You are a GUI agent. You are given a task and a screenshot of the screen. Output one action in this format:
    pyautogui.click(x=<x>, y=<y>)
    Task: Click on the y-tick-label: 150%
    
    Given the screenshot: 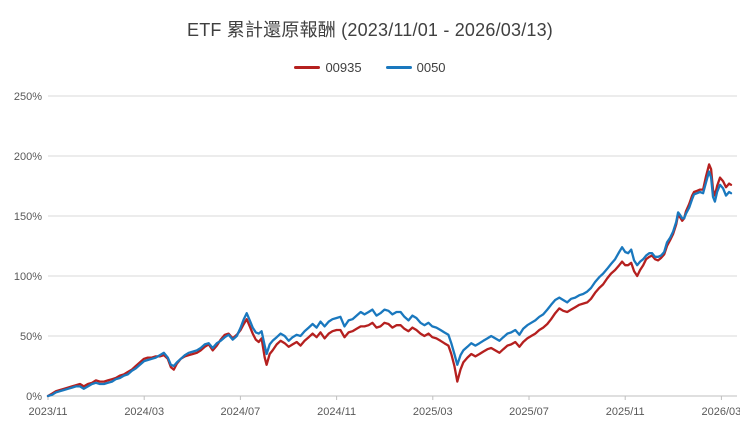 What is the action you would take?
    pyautogui.click(x=28, y=217)
    